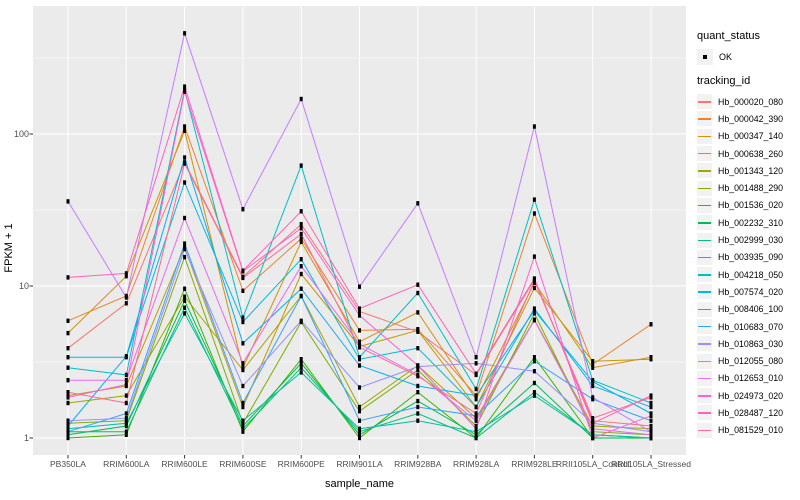  I want to click on legend-item: Hb_010683_070, so click(748, 326).